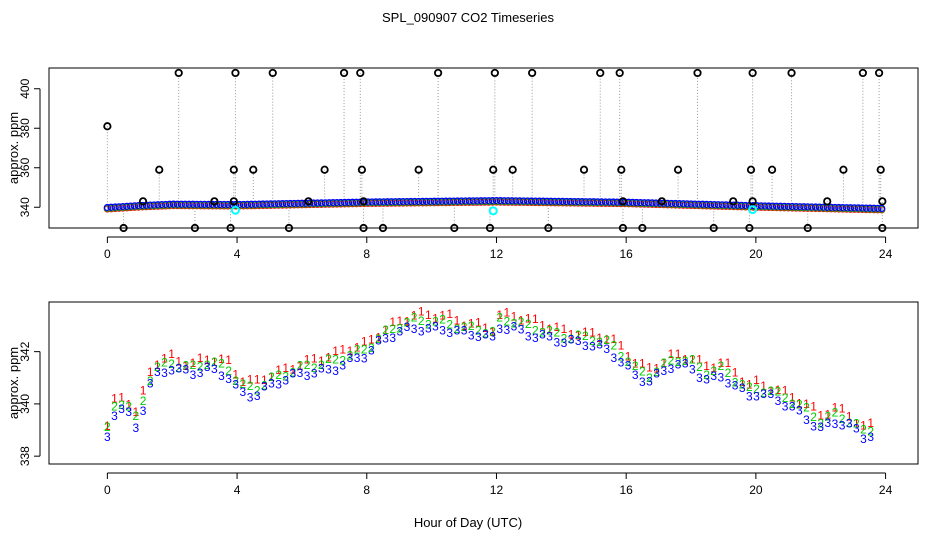 The width and height of the screenshot is (936, 540). I want to click on x-tick-label: 8, so click(366, 254).